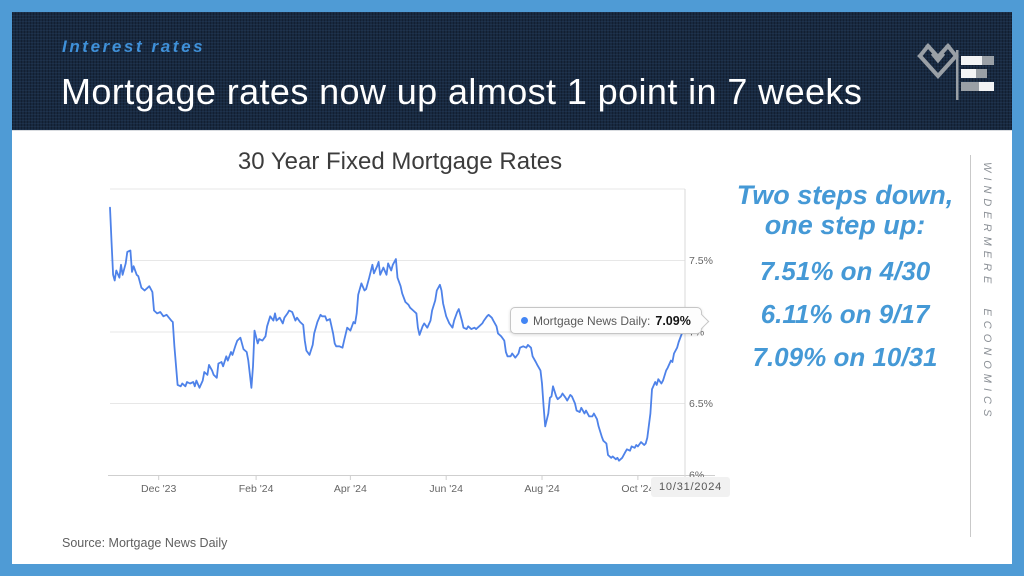 The width and height of the screenshot is (1024, 576). What do you see at coordinates (134, 46) in the screenshot?
I see `eyebrow-label: Interest rates` at bounding box center [134, 46].